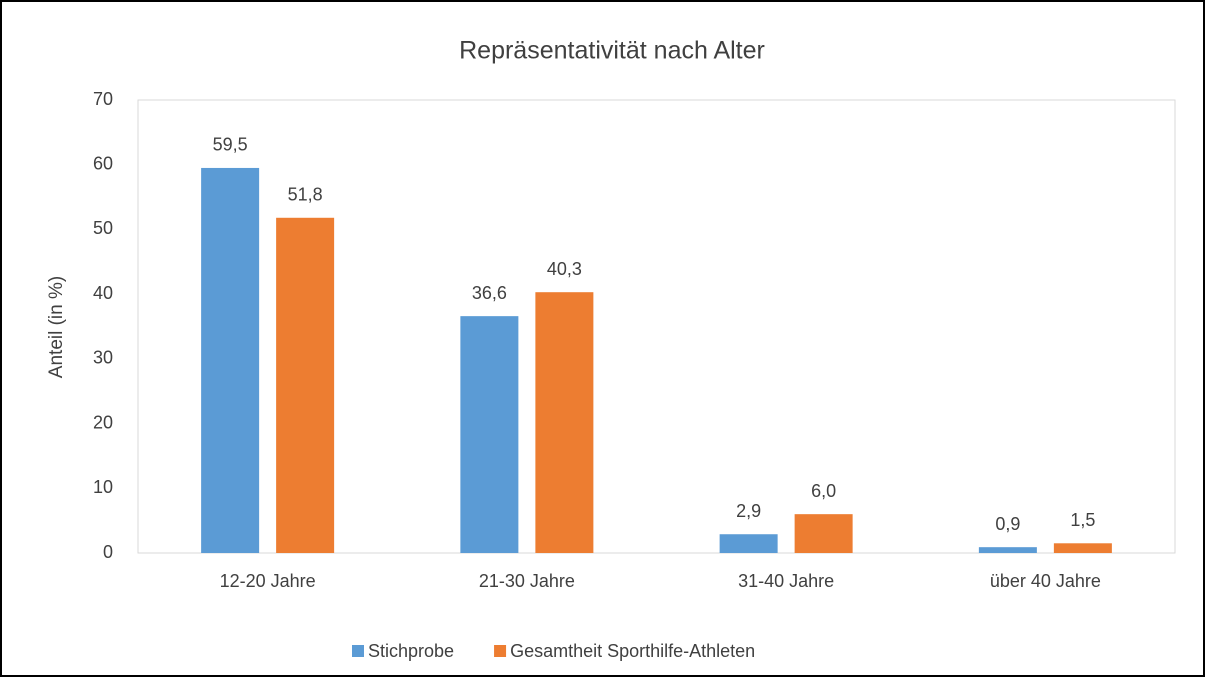 The image size is (1205, 677). I want to click on data-label: 0,9, so click(1007, 524).